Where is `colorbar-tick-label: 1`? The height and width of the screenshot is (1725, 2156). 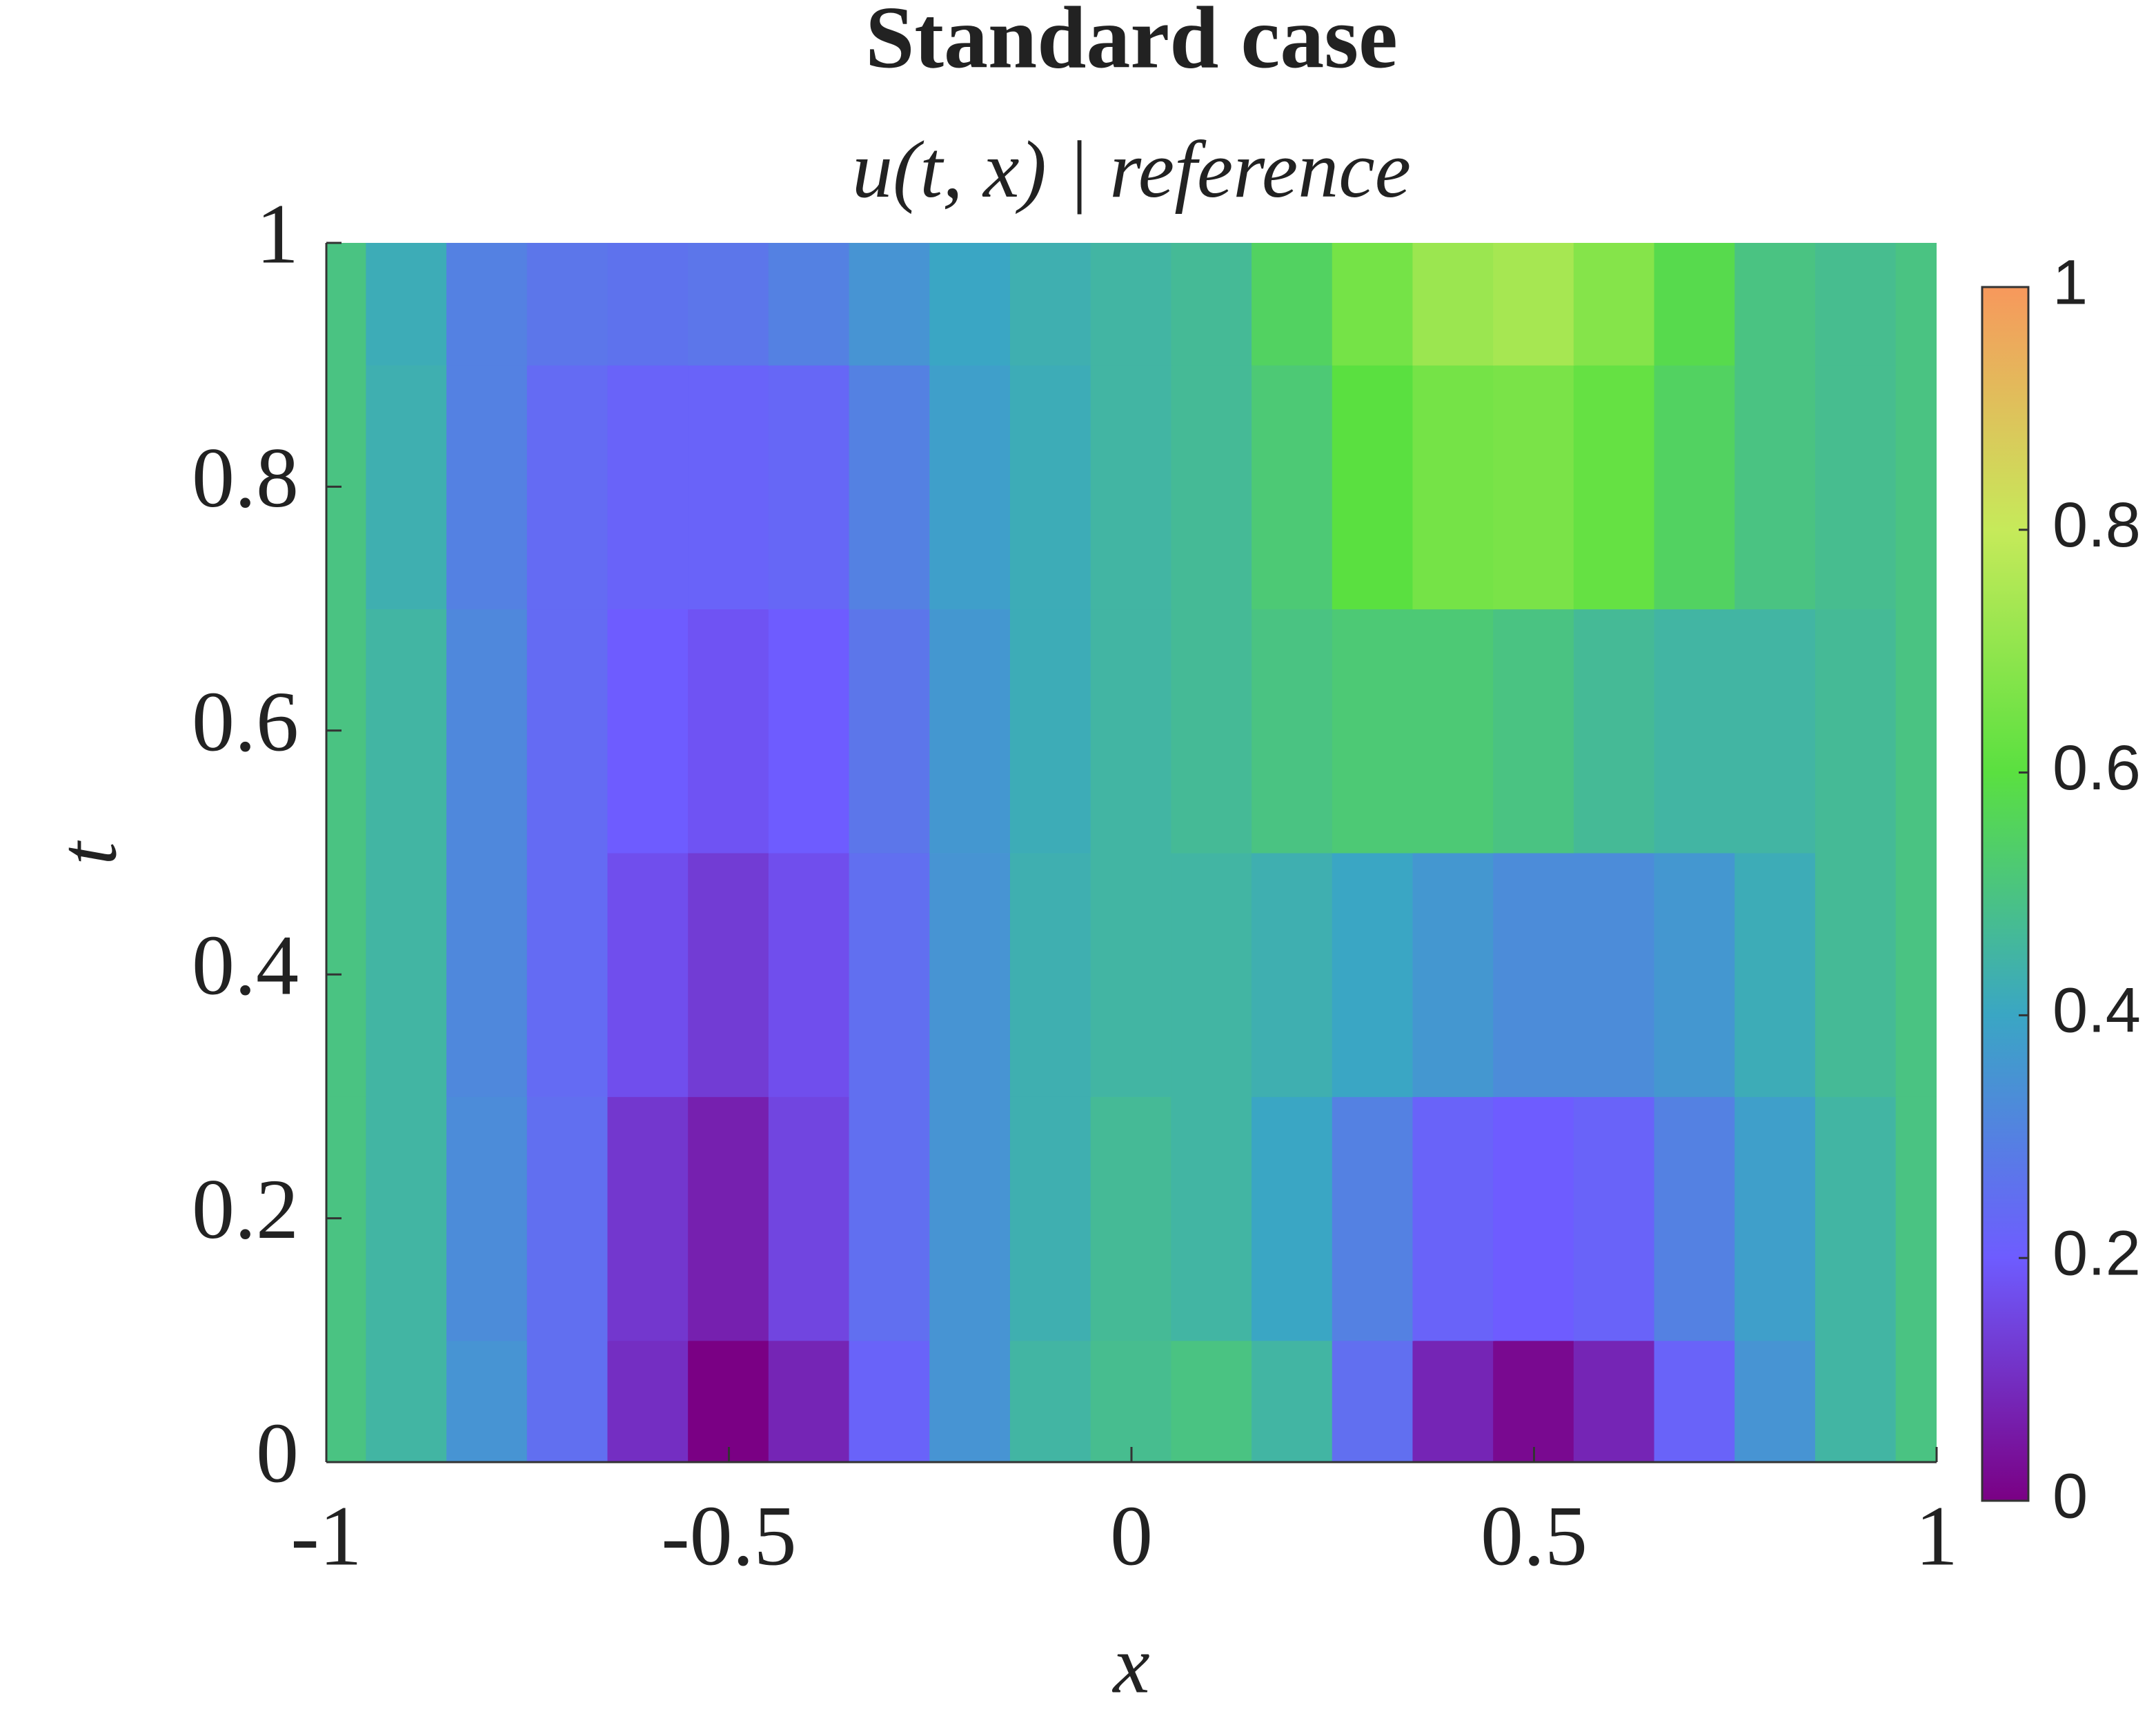 colorbar-tick-label: 1 is located at coordinates (2070, 282).